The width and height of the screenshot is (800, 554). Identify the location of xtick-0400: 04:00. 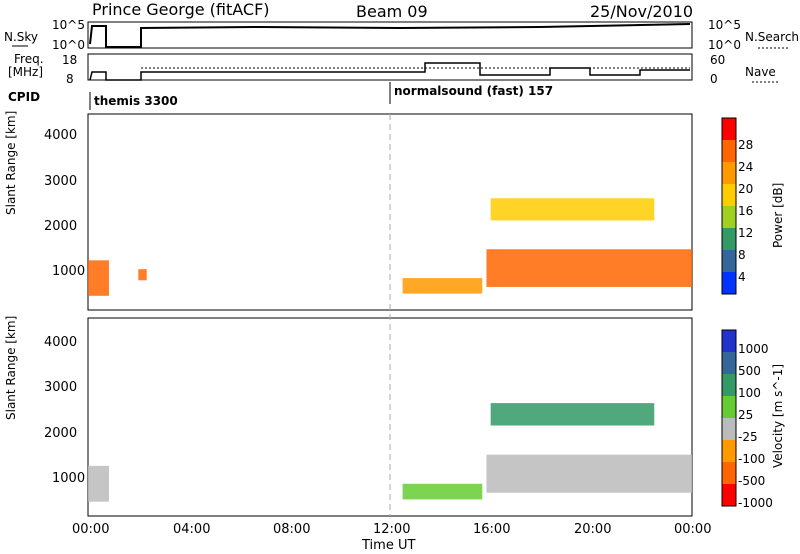
(192, 529).